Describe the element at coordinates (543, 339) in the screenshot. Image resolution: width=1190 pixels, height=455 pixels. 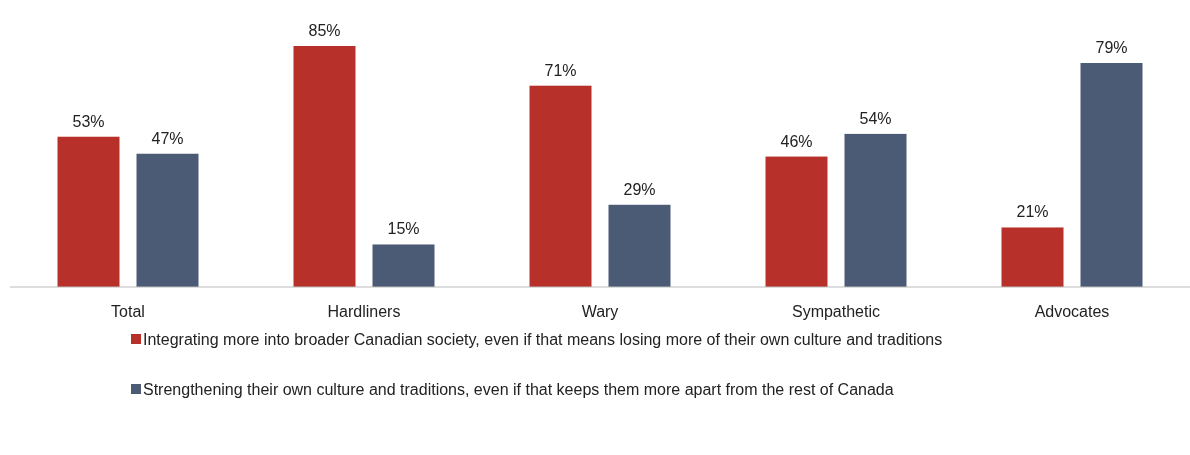
I see `legend-label: Integrating more into broader Canadian society, even if that means losing more of their own culture and traditions` at that location.